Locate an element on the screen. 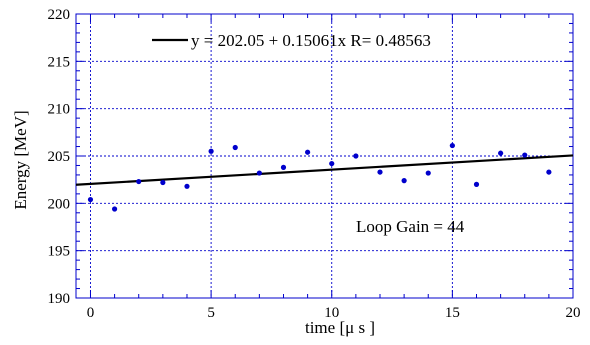  y-axis-label: Energy [MeV] is located at coordinates (20, 159).